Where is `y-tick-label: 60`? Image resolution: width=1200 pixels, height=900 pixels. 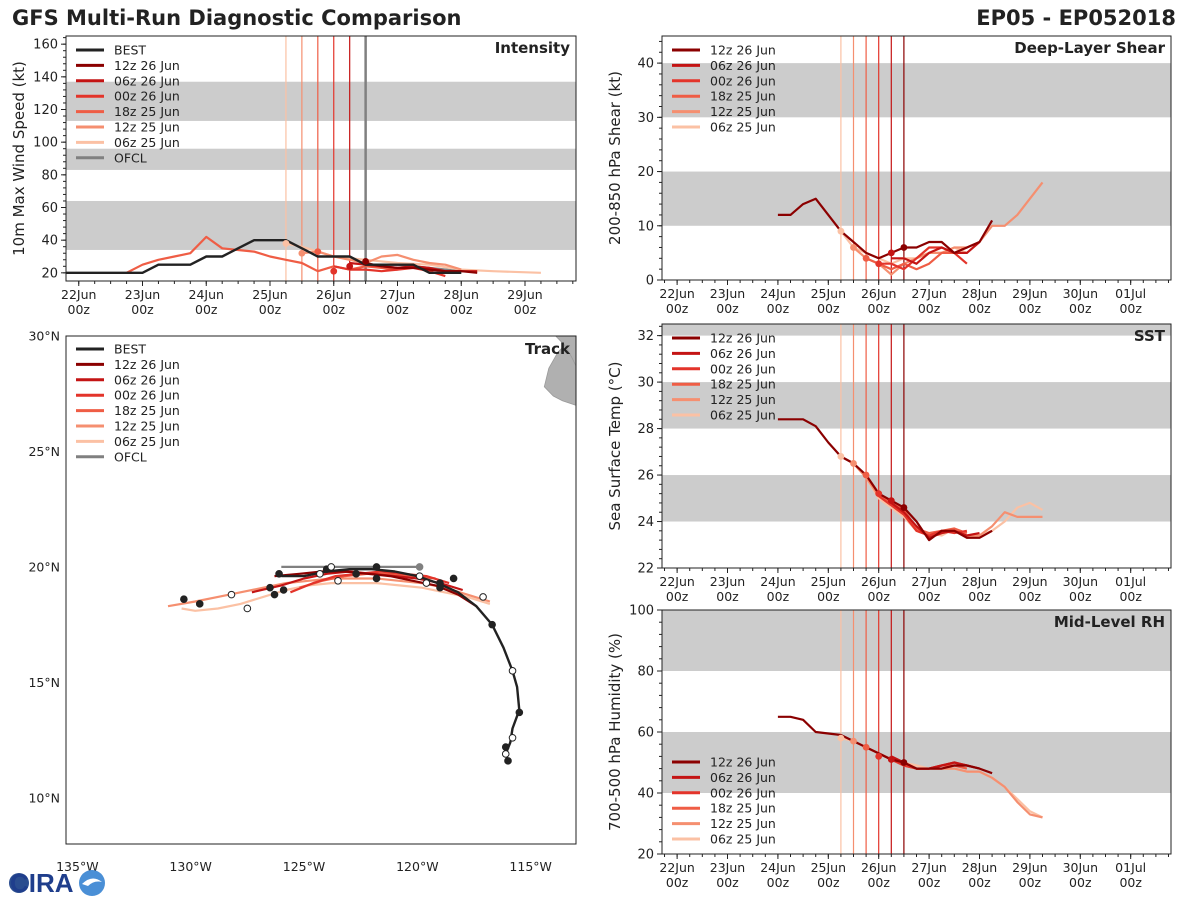
y-tick-label: 60 is located at coordinates (49, 208).